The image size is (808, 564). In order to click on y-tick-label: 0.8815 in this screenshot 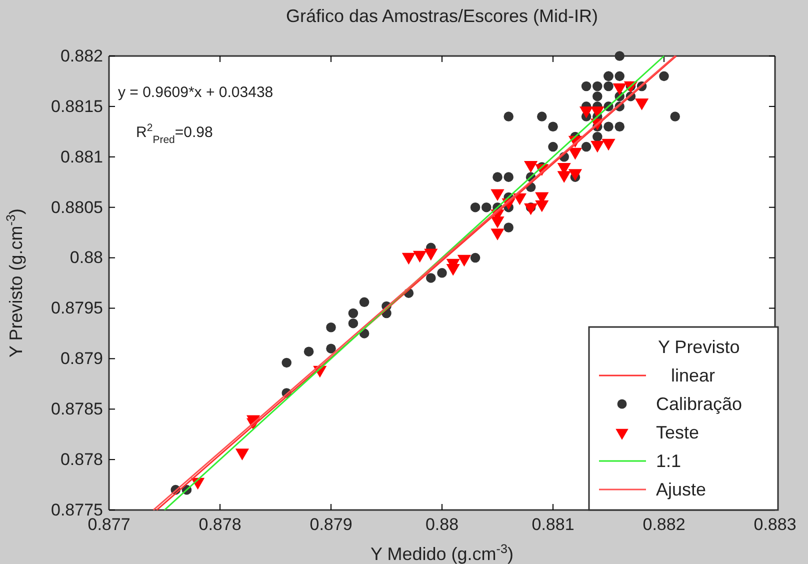, I will do `click(77, 106)`.